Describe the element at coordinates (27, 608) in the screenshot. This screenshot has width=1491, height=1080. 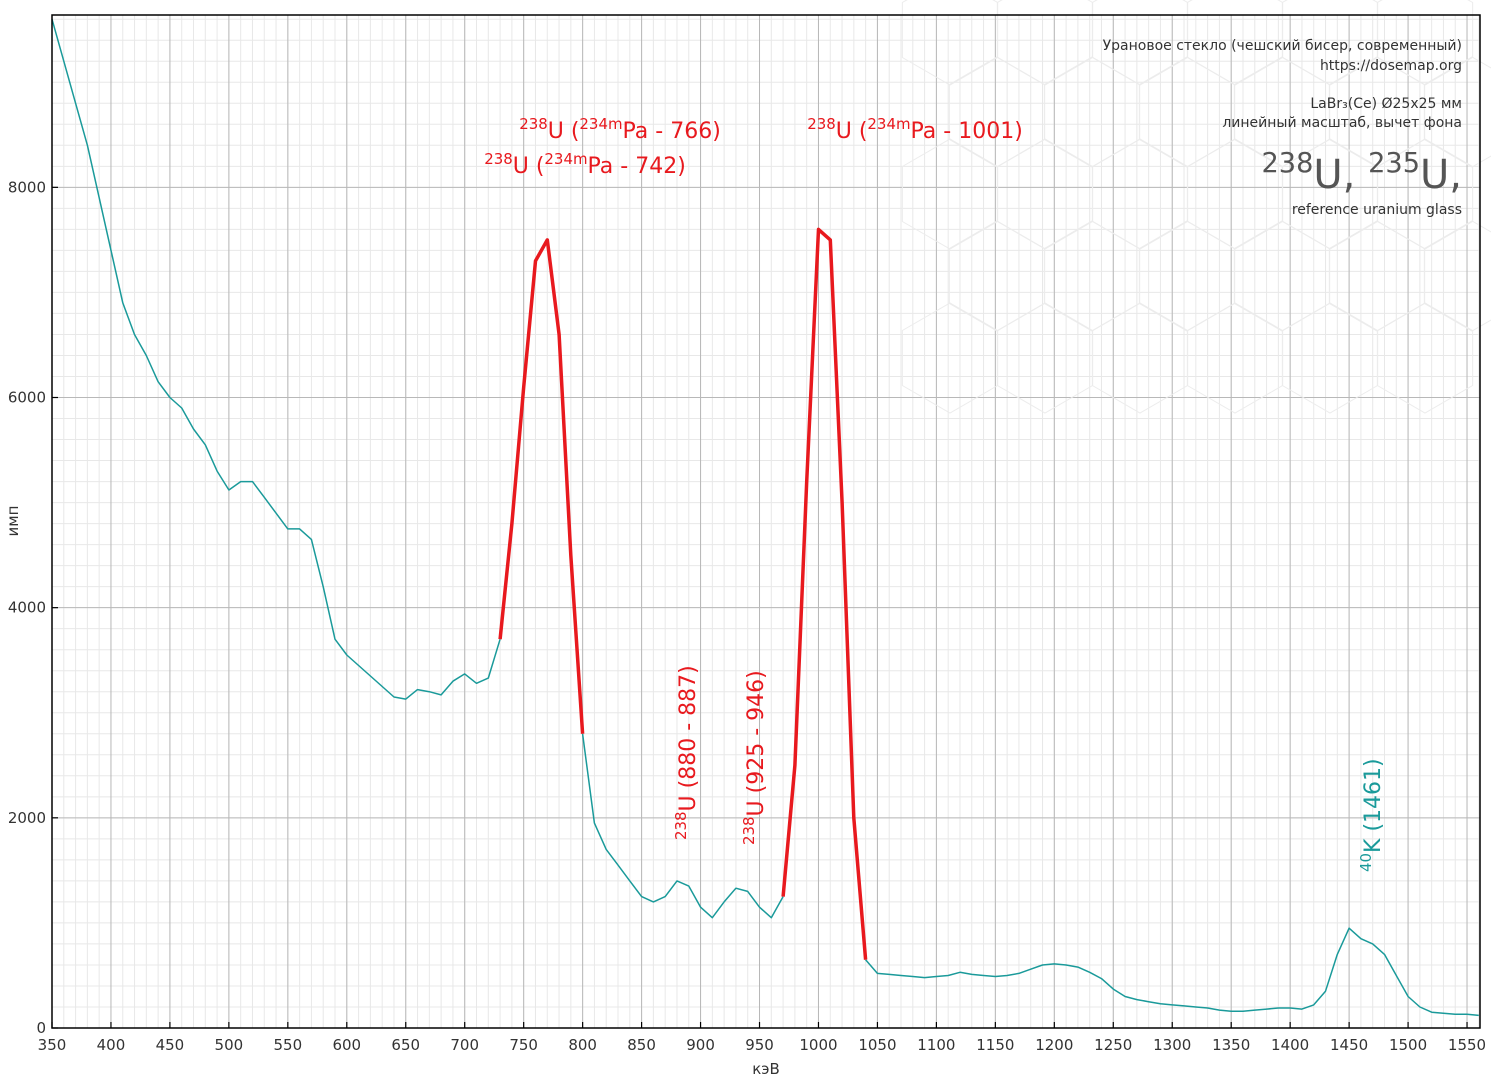
I see `y-tick-label: 4000` at that location.